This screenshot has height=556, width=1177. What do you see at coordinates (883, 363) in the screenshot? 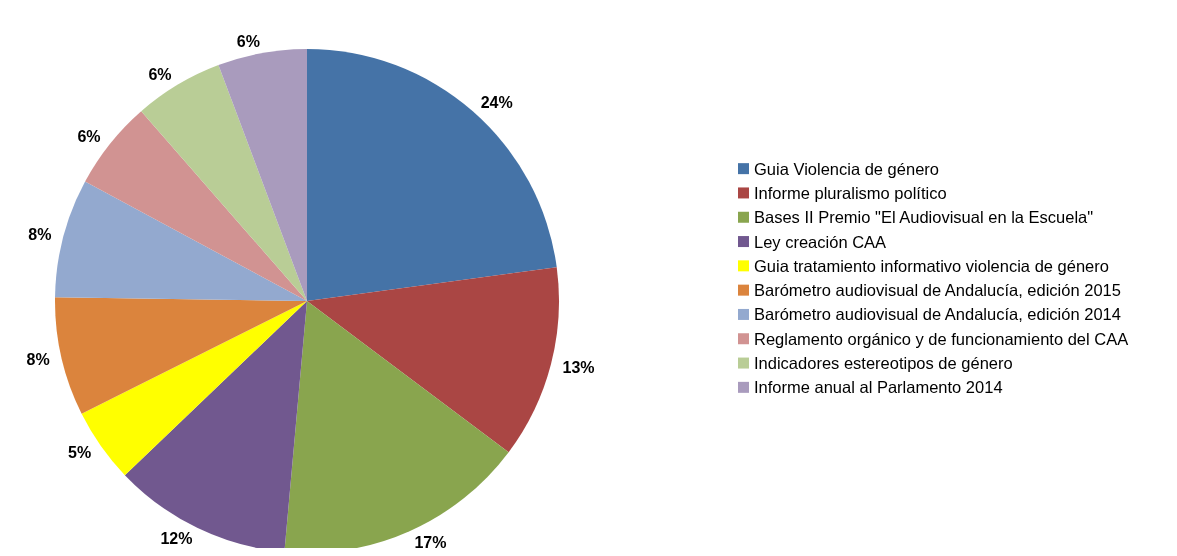
I see `legend-label: Indicadores estereotipos de género` at bounding box center [883, 363].